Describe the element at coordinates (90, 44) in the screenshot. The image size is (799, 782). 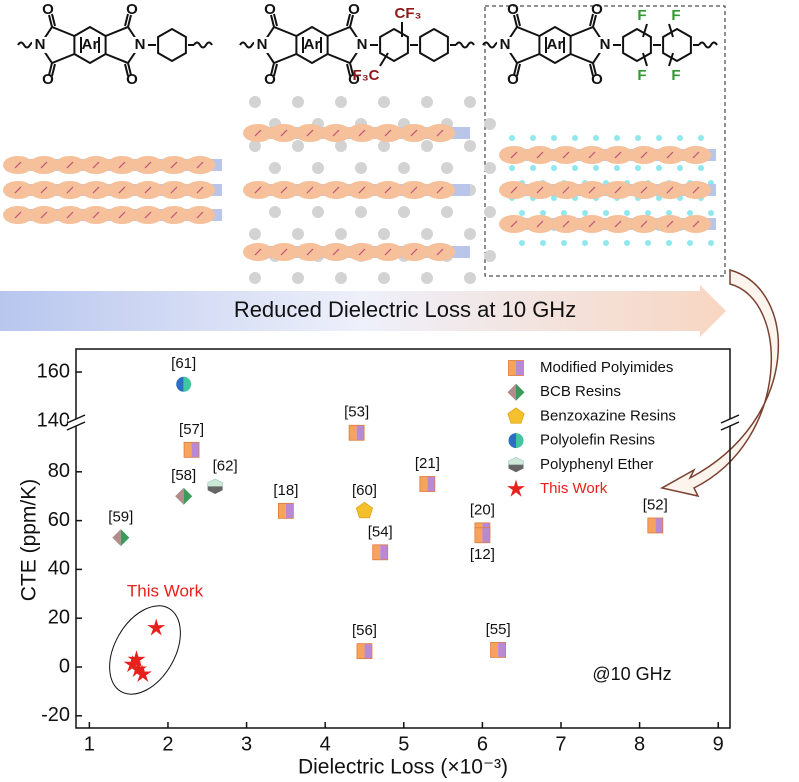
I see `atom-label: Ar` at that location.